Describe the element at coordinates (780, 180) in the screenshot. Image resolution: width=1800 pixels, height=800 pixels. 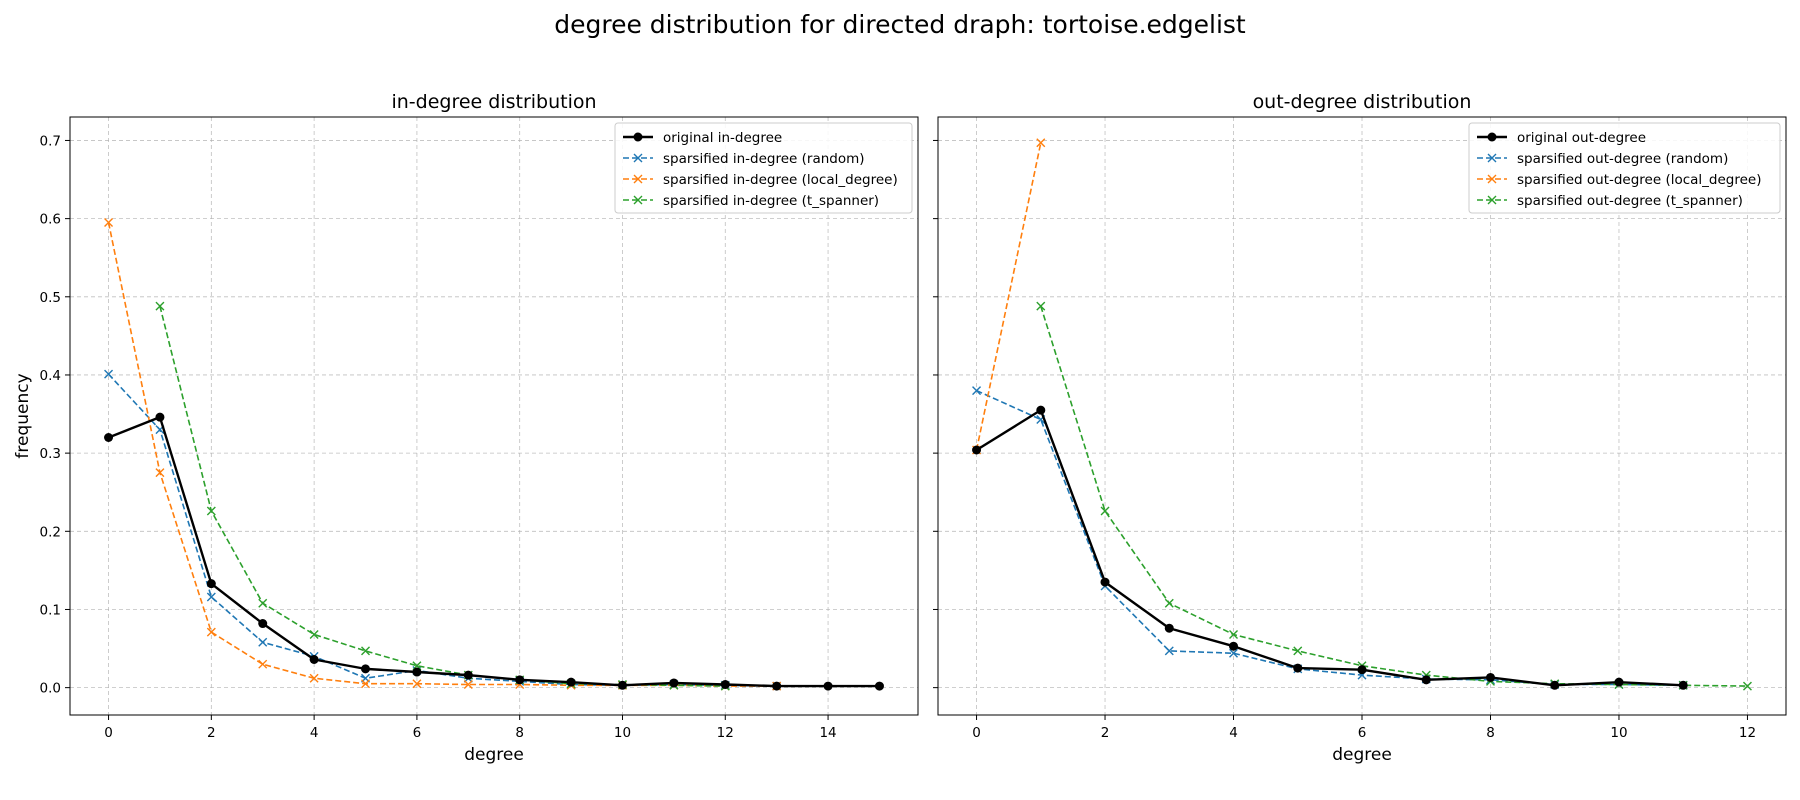
I see `legend-label-local_degree: sparsified in-degree (local_degree)` at that location.